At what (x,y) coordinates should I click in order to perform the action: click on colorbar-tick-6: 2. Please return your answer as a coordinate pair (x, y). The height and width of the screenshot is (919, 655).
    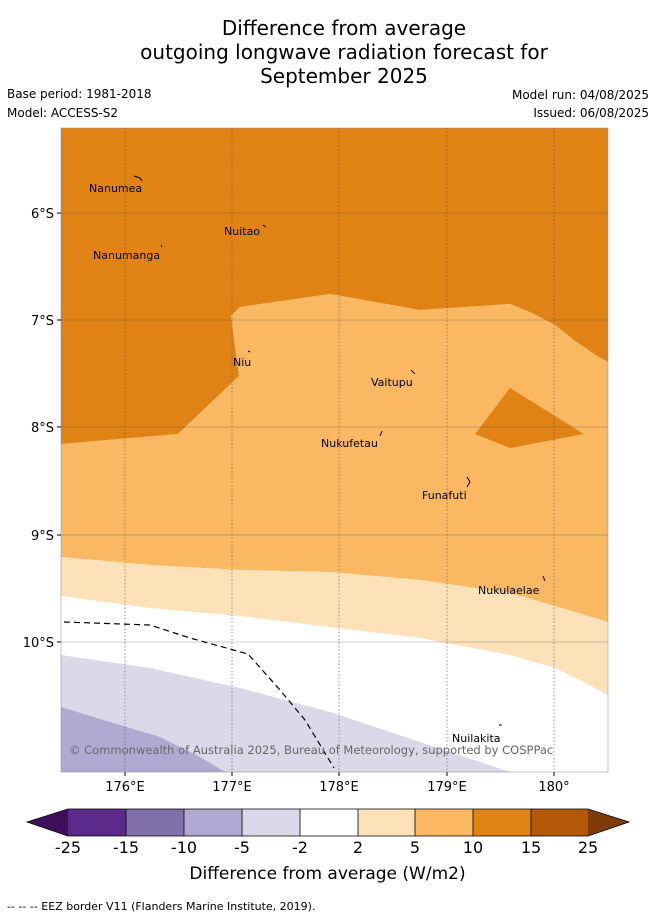
    Looking at the image, I should click on (358, 847).